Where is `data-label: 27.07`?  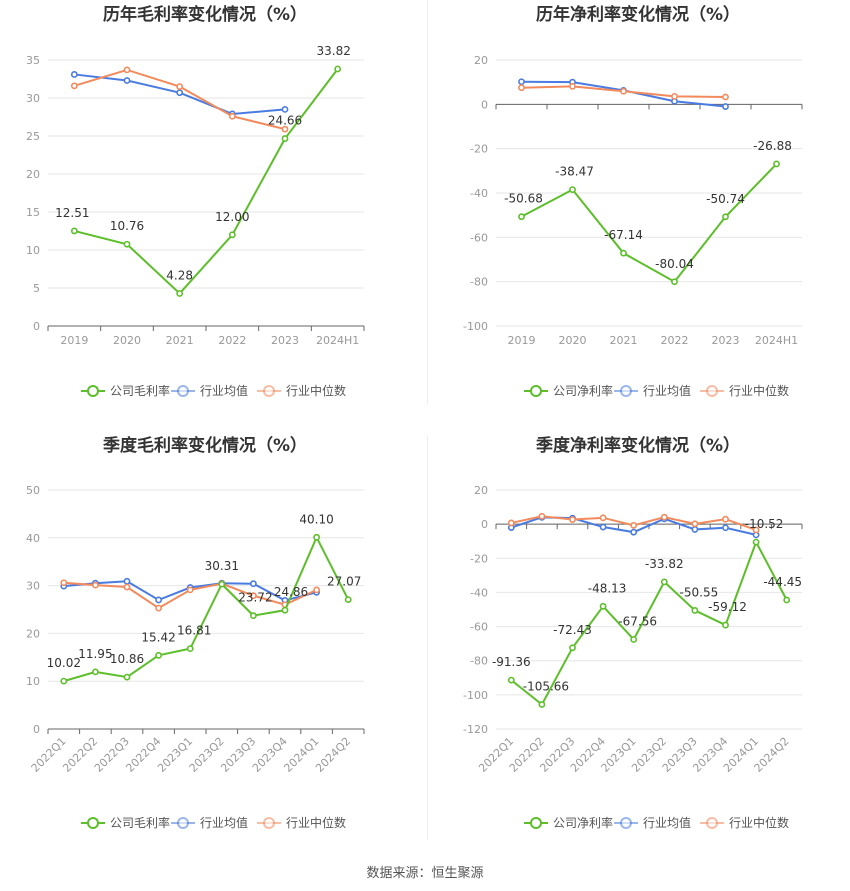 data-label: 27.07 is located at coordinates (344, 582).